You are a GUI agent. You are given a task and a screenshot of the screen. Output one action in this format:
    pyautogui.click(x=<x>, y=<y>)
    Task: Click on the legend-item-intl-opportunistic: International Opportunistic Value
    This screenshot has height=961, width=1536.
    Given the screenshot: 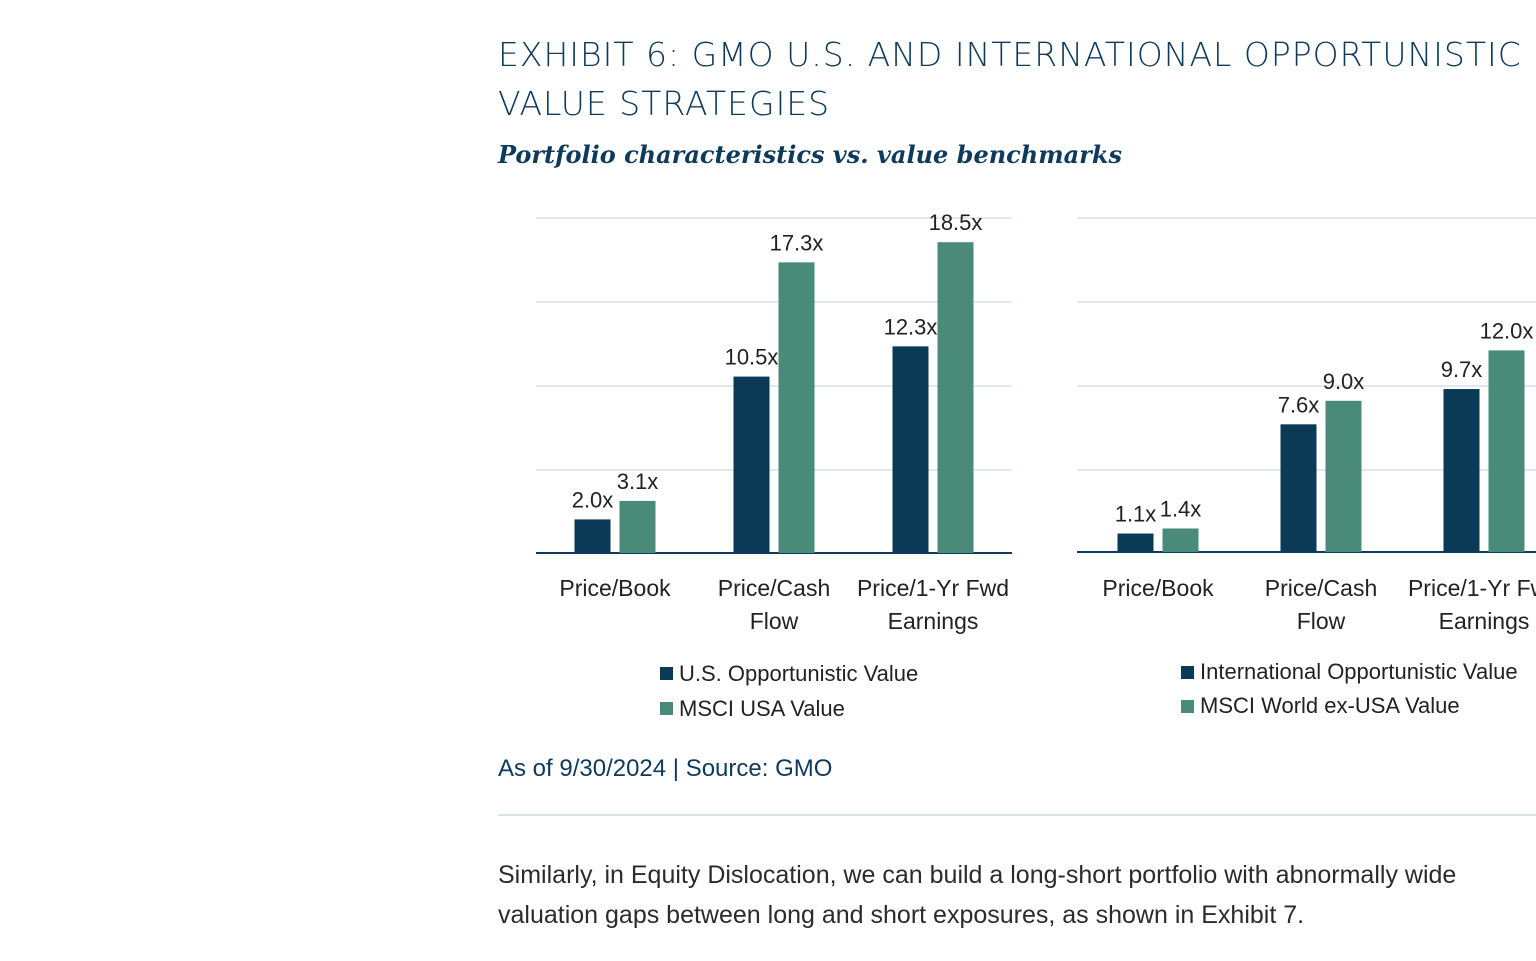 What is the action you would take?
    pyautogui.click(x=1349, y=672)
    